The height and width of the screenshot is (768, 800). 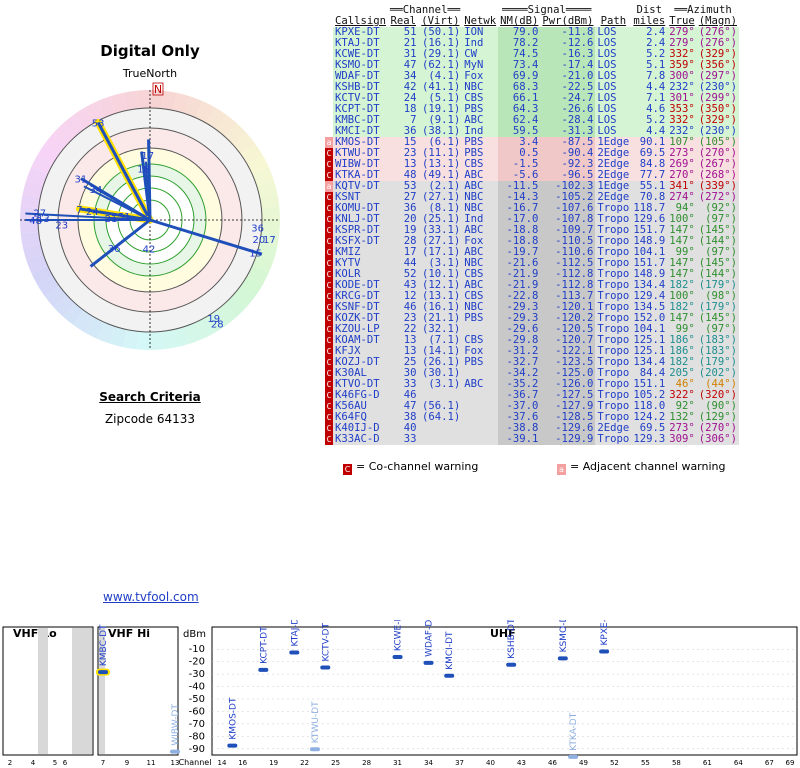 What do you see at coordinates (361, 153) in the screenshot?
I see `cell-callsign: KTWU-DT` at bounding box center [361, 153].